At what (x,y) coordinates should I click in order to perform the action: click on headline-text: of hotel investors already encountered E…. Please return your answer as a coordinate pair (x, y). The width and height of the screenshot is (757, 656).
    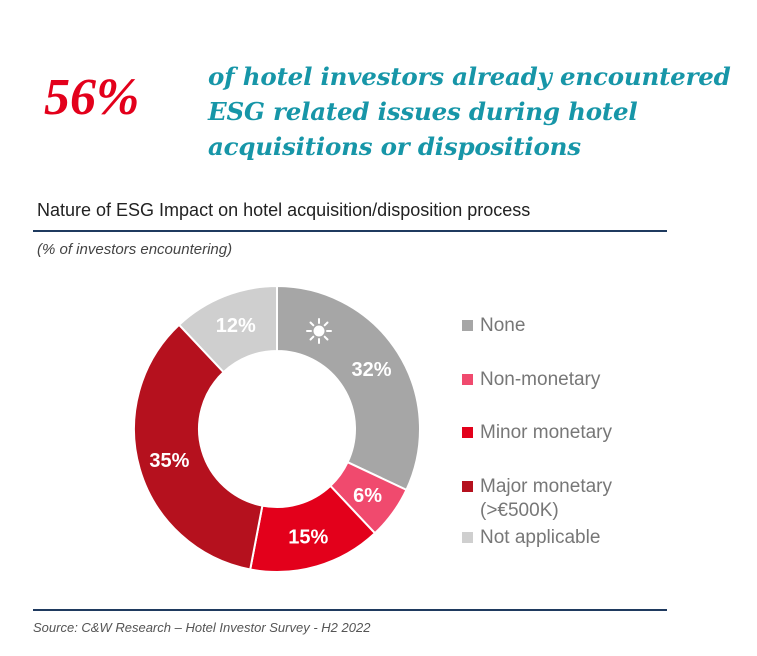
    Looking at the image, I should click on (473, 111).